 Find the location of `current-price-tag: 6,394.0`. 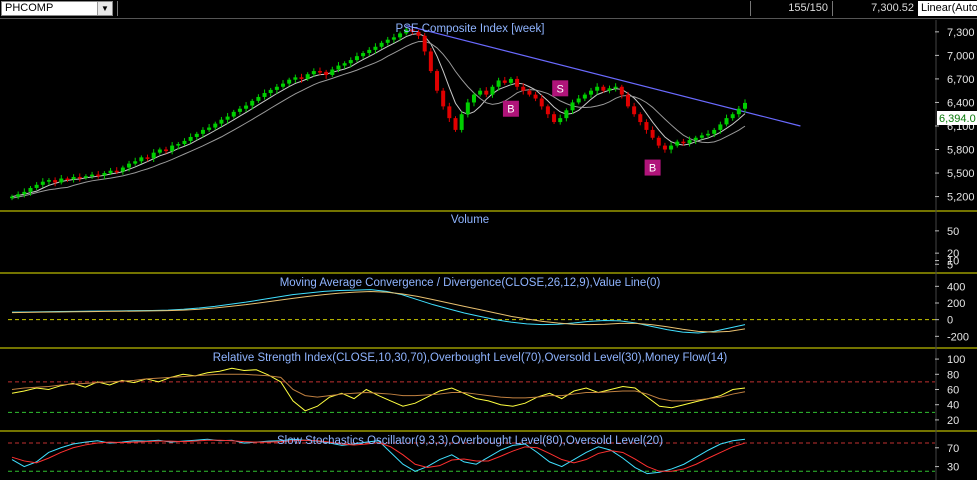

current-price-tag: 6,394.0 is located at coordinates (957, 119).